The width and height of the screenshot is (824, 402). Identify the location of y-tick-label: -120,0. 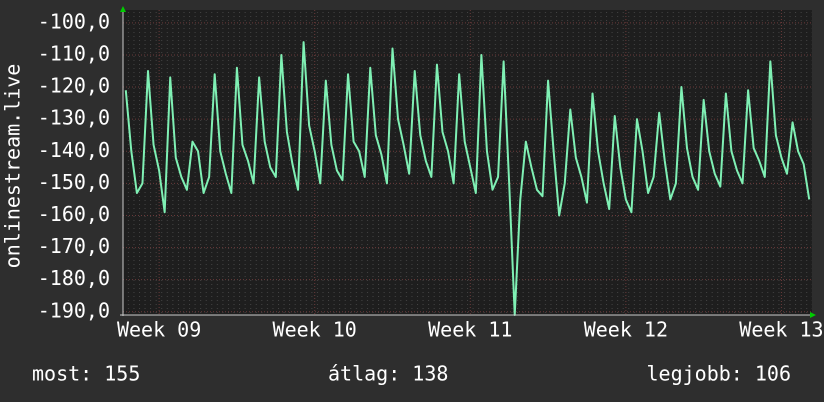
(74, 86).